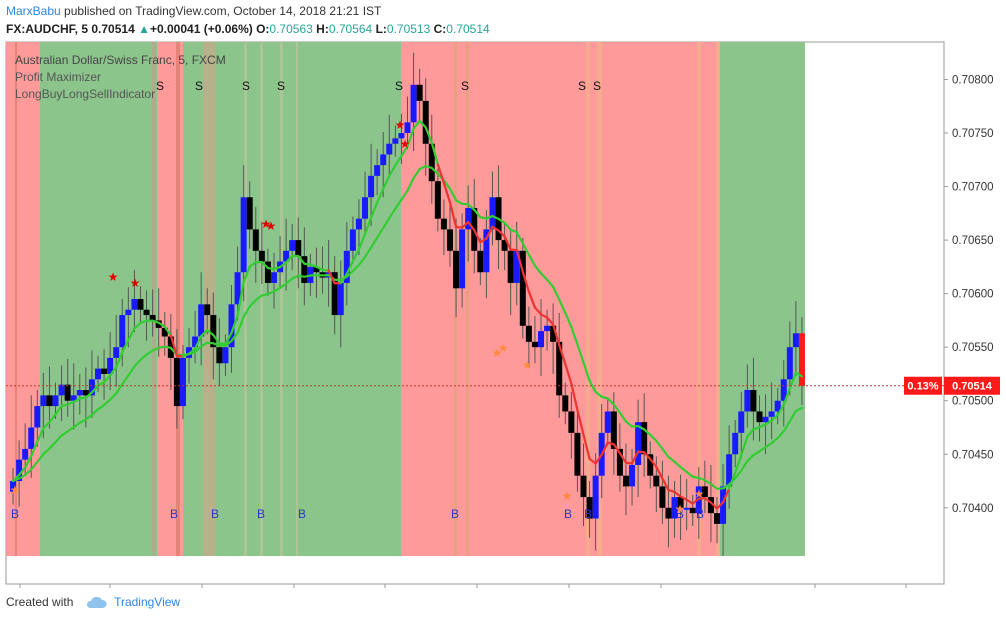 The image size is (1006, 620). I want to click on symbol-label: FX:AUDCHF, 5, so click(47, 29).